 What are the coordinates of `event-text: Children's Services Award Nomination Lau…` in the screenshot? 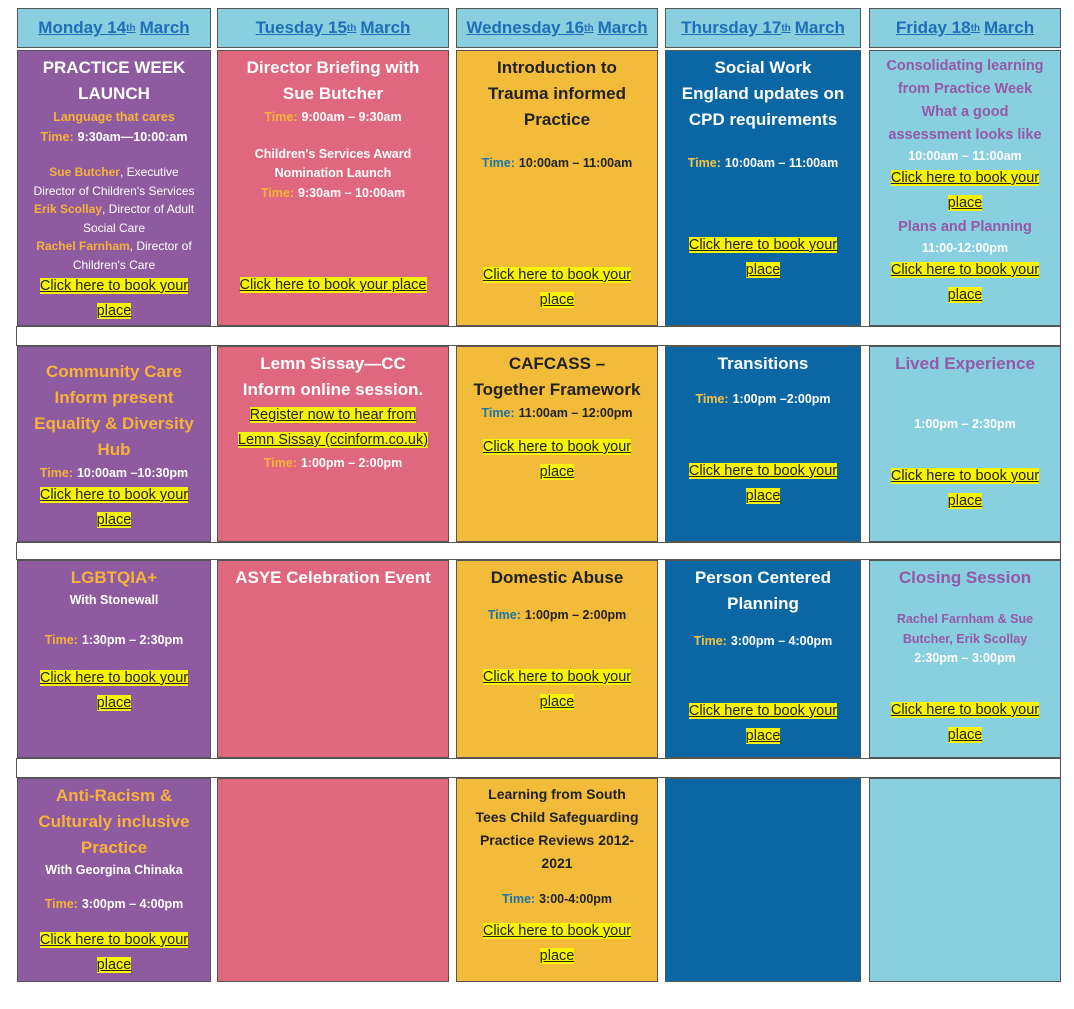 It's located at (333, 163).